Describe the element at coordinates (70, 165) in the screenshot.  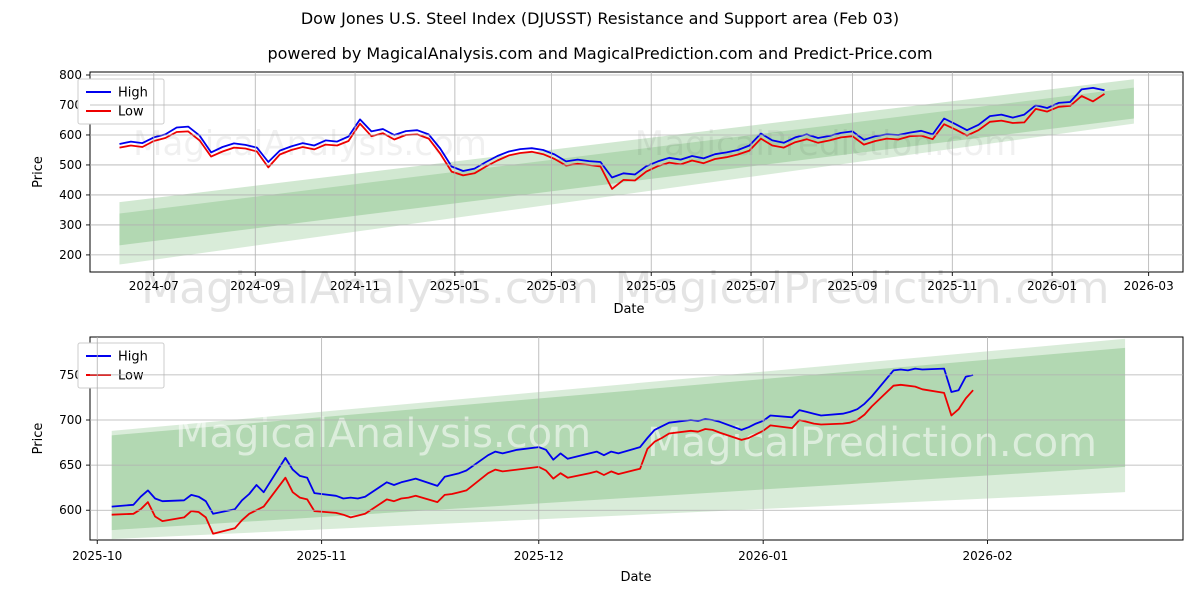
I see `y-tick-label: 500` at that location.